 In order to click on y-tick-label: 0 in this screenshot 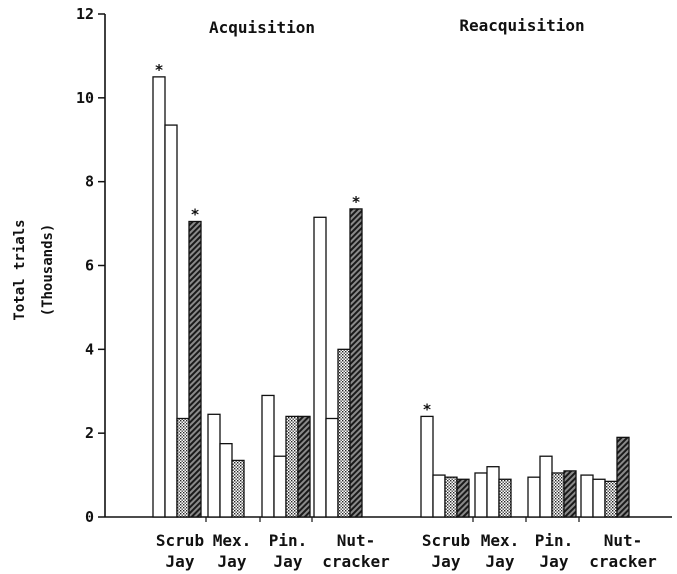, I will do `click(89, 517)`.